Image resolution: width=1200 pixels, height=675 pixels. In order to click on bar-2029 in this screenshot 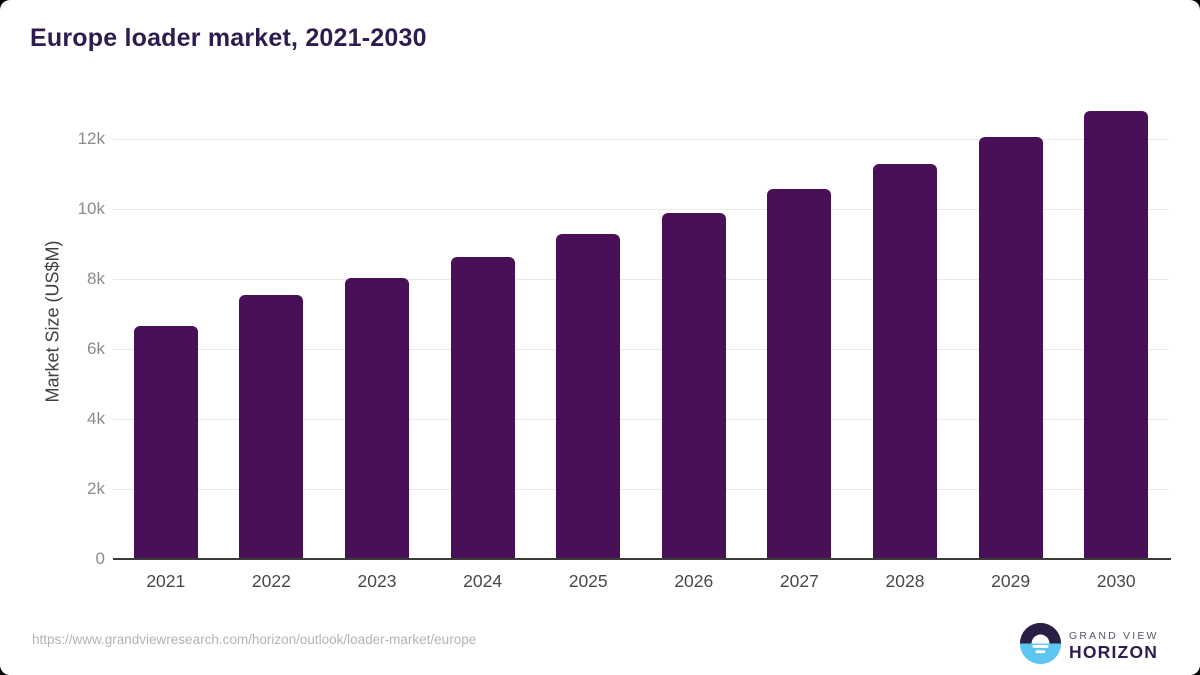, I will do `click(1010, 348)`.